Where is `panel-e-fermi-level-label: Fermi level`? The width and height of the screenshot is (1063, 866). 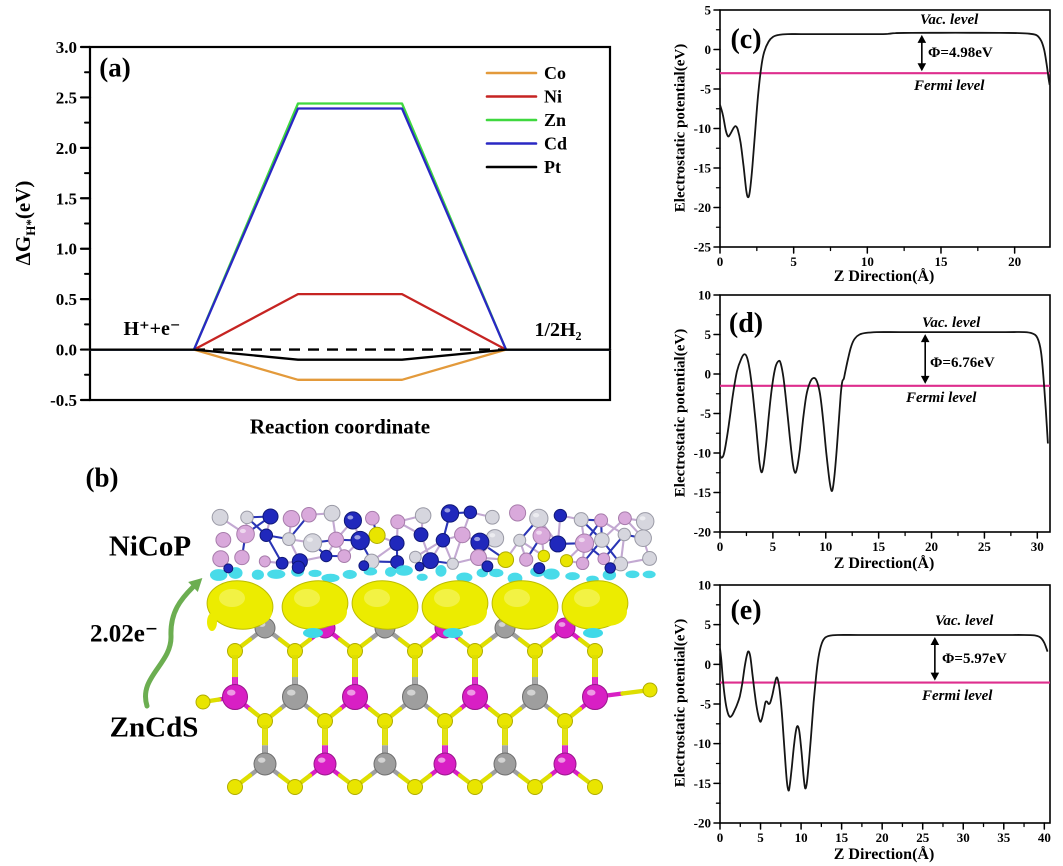
panel-e-fermi-level-label: Fermi level is located at coordinates (957, 696).